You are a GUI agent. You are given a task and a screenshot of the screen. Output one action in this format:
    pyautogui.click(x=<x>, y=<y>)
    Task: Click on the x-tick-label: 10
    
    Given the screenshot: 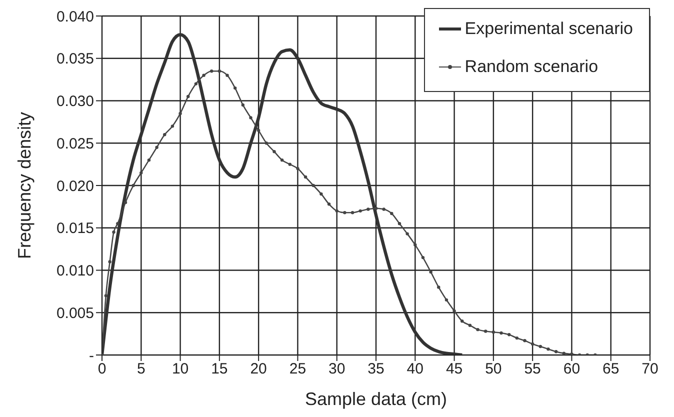 What is the action you would take?
    pyautogui.click(x=180, y=369)
    